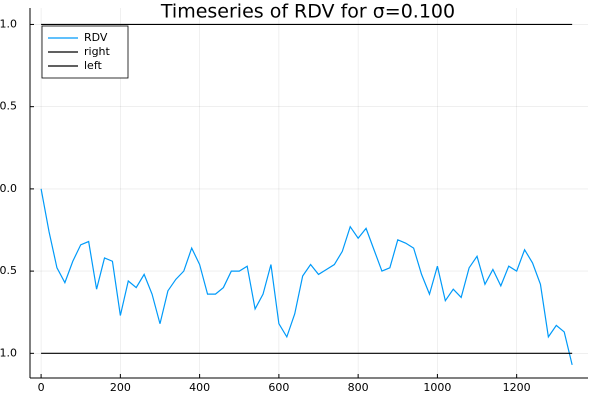 This screenshot has height=400, width=600. Describe the element at coordinates (307, 12) in the screenshot. I see `chart-title: Timeseries of RDV for σ=0.100` at that location.